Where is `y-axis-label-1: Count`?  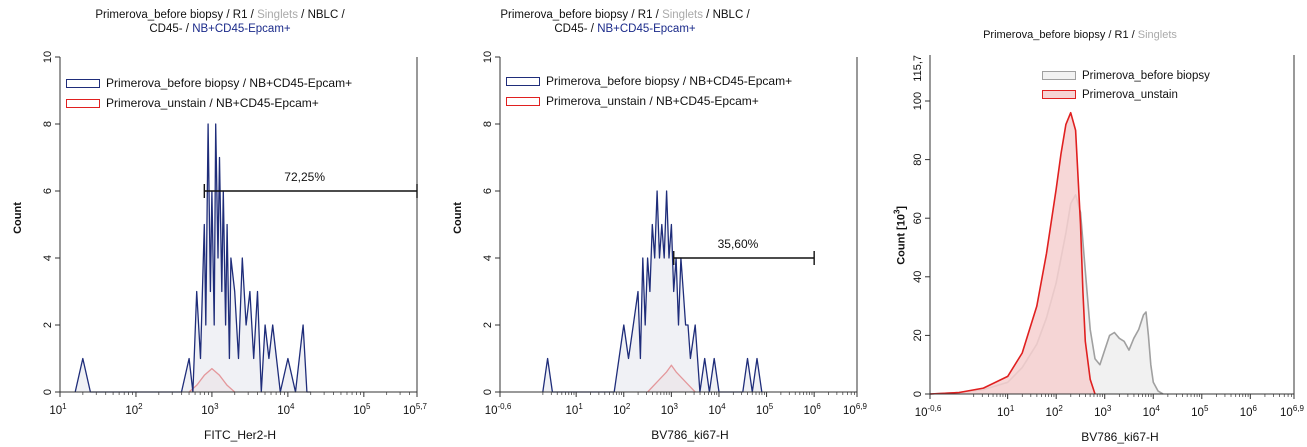
y-axis-label-1: Count is located at coordinates (18, 218).